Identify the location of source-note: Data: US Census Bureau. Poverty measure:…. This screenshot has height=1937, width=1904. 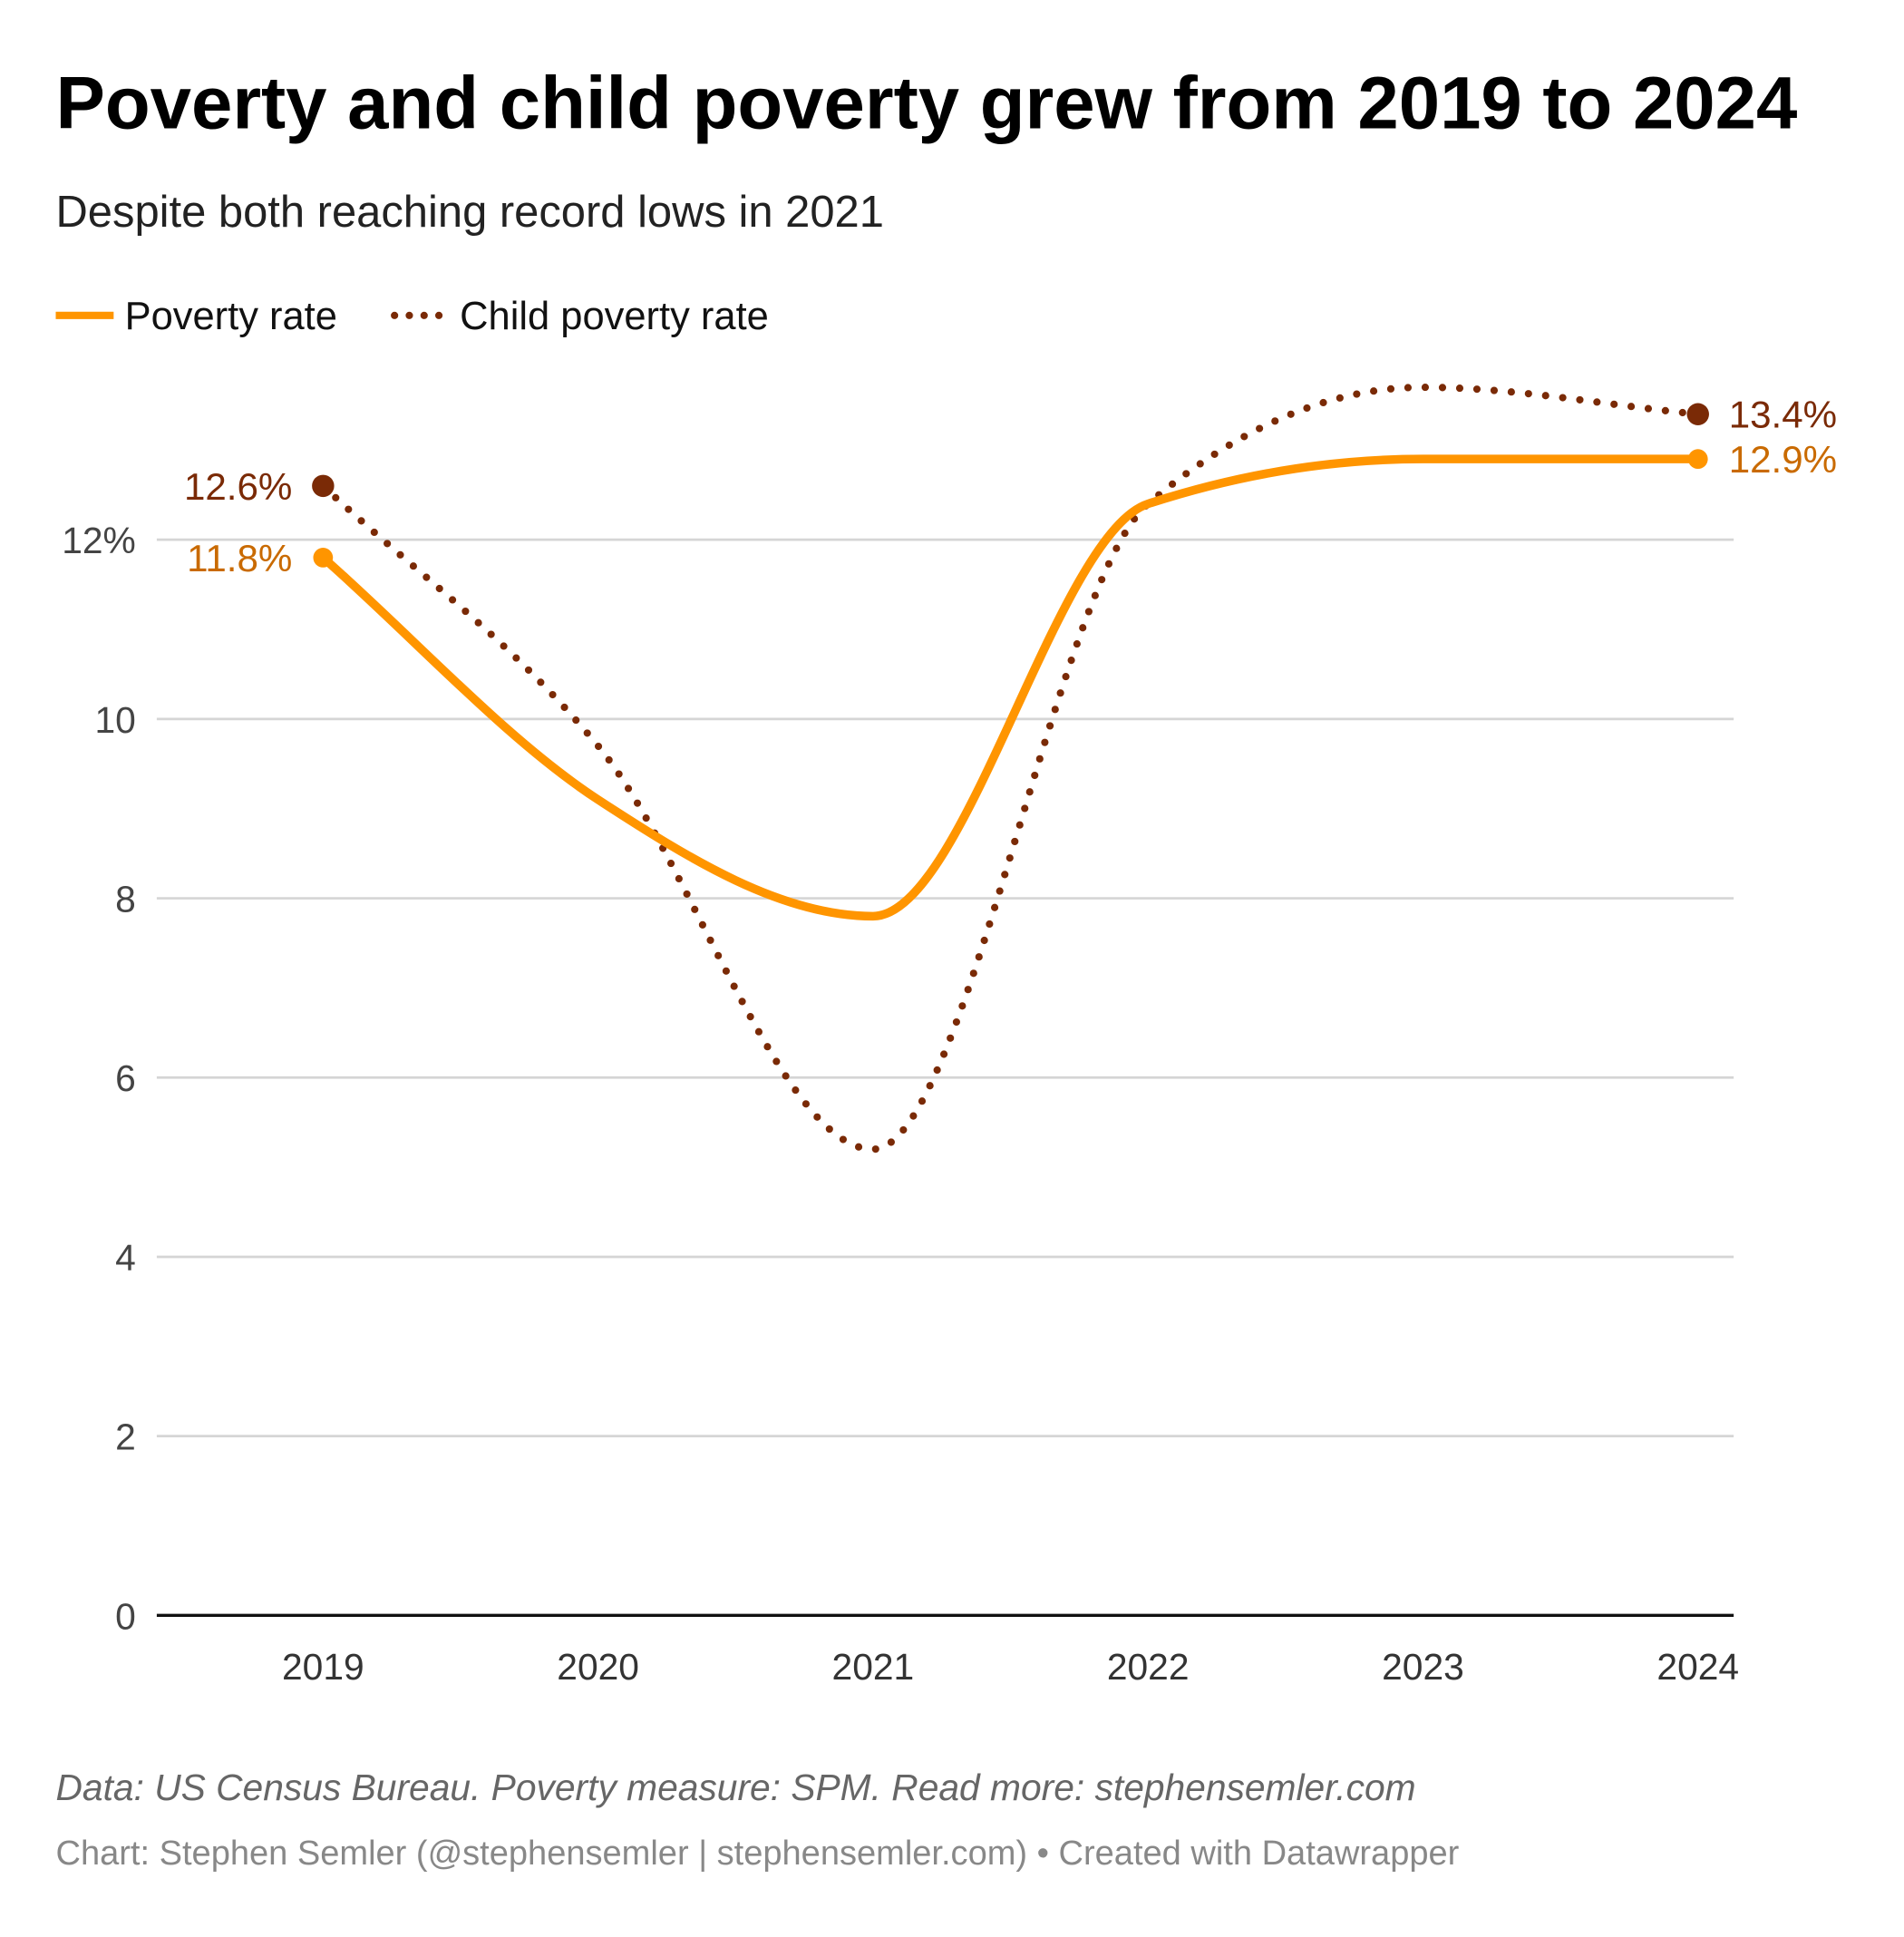
(735, 1787).